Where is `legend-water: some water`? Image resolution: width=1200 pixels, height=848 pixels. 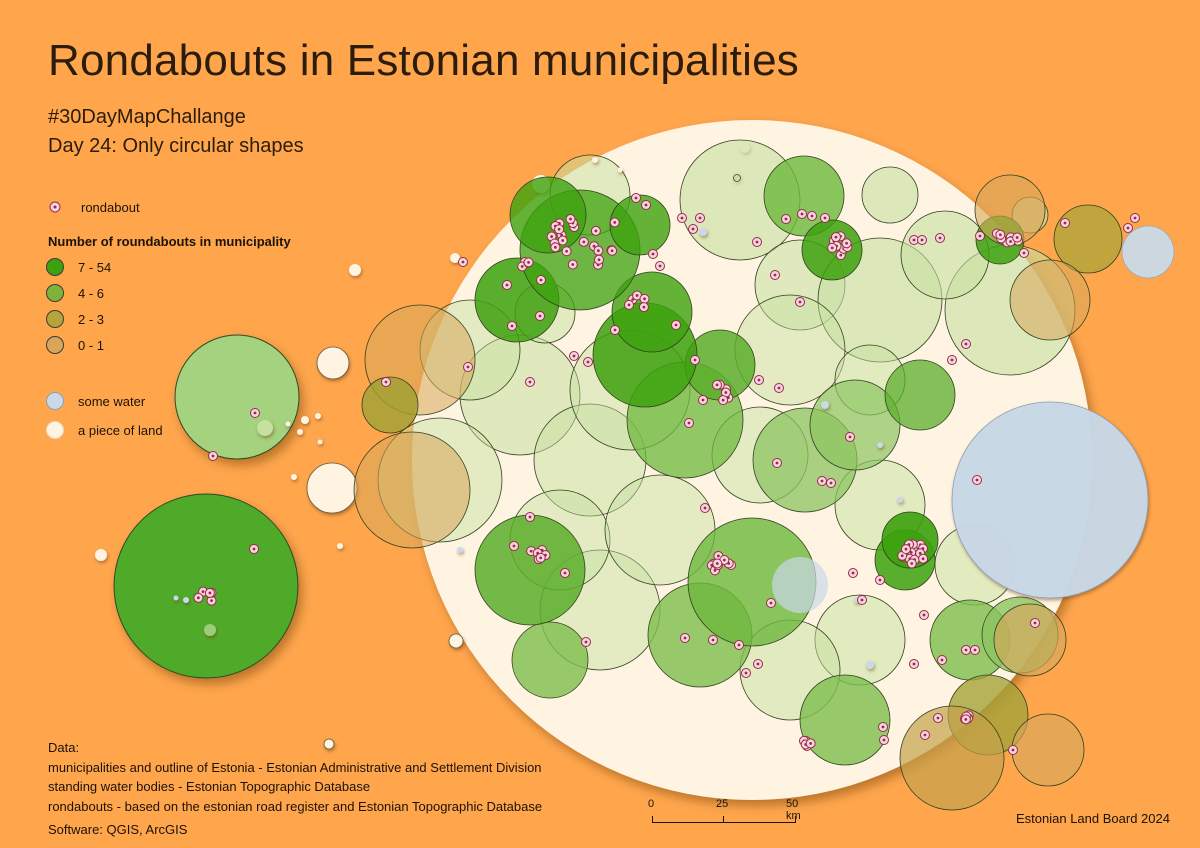
legend-water: some water is located at coordinates (95, 401).